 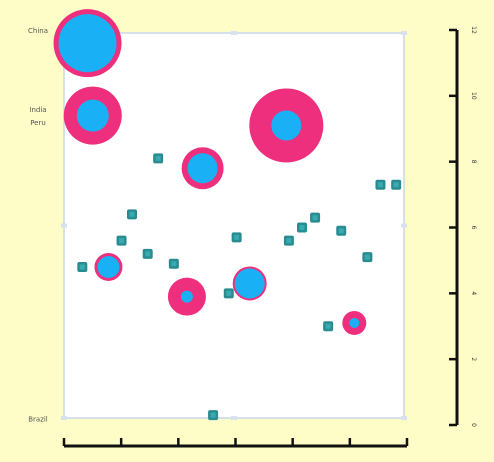 I want to click on y-tick-label: 6, so click(x=473, y=228).